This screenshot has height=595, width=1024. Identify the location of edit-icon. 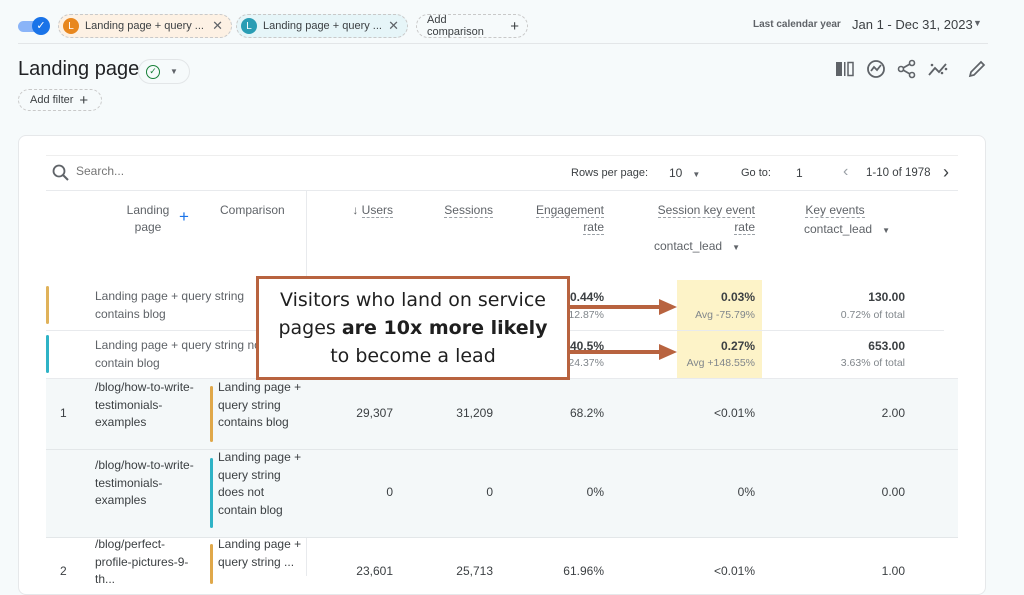
(977, 69).